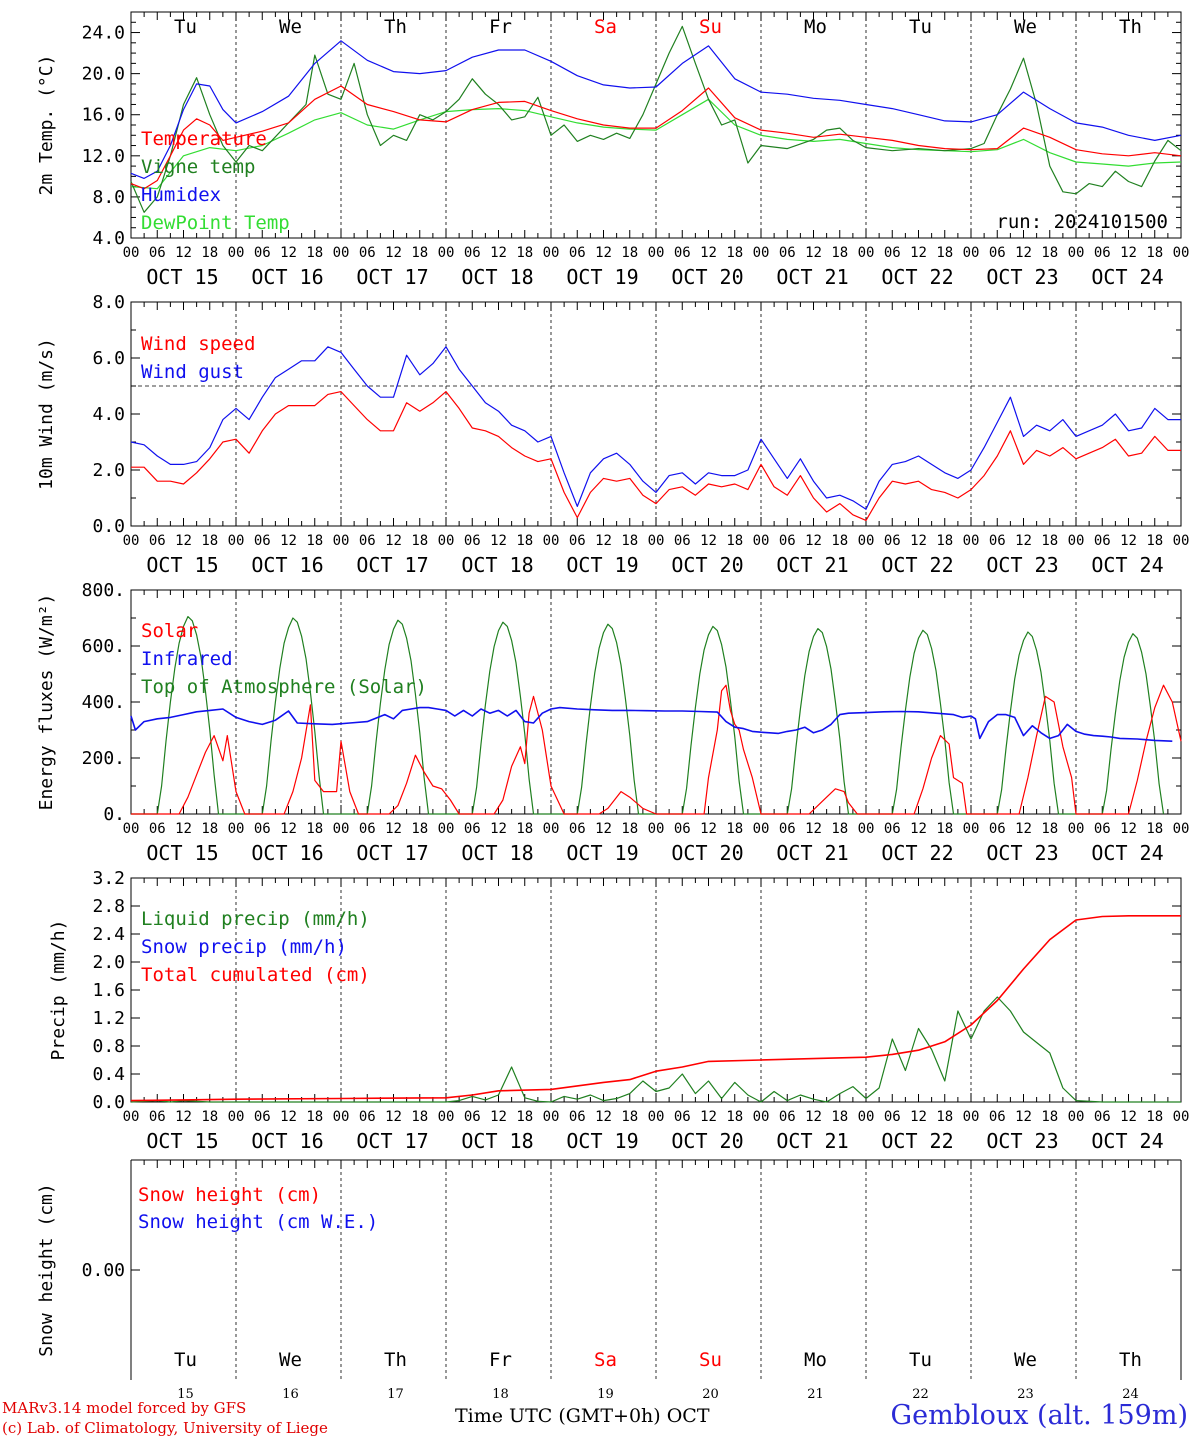  I want to click on legend-entry: Snow height (cm W.E.), so click(258, 1222).